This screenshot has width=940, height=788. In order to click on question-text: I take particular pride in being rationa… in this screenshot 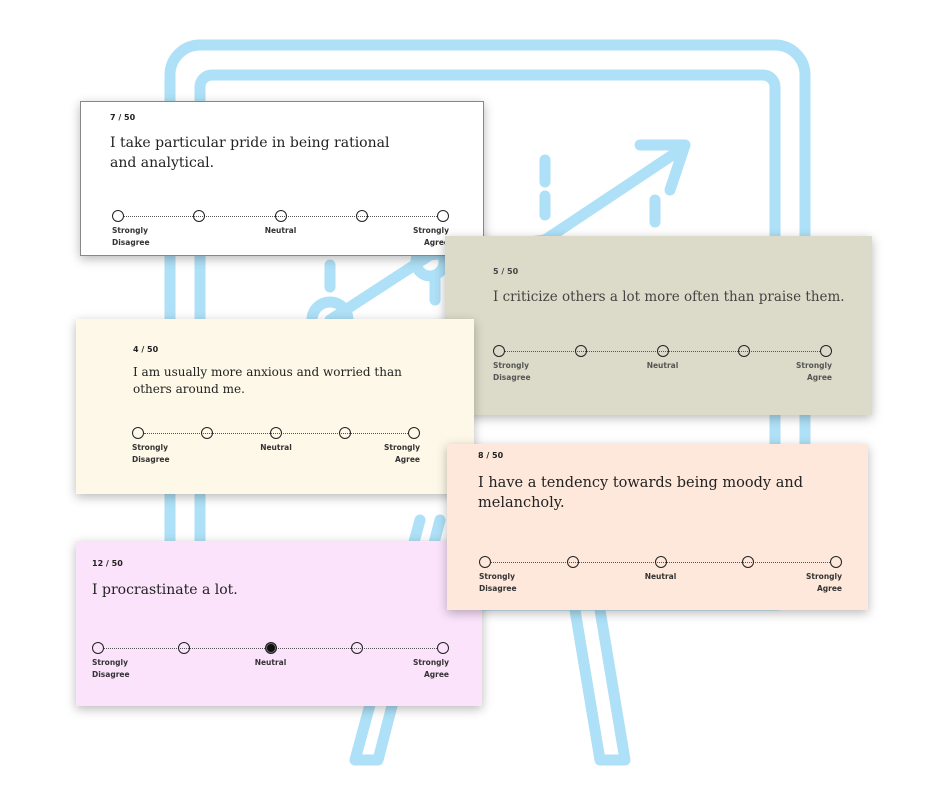, I will do `click(250, 153)`.